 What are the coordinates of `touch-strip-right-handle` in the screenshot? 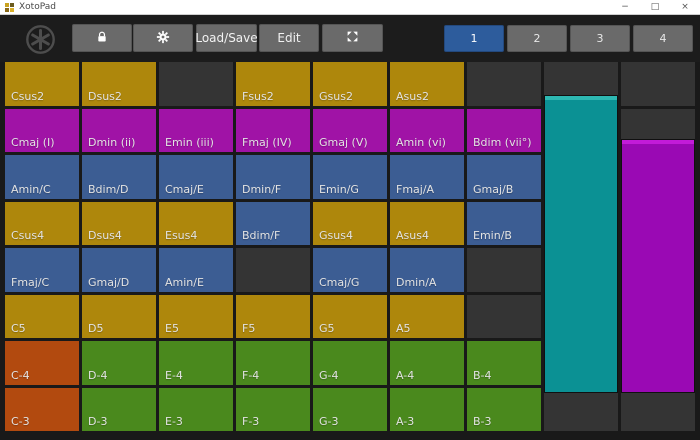 It's located at (658, 142).